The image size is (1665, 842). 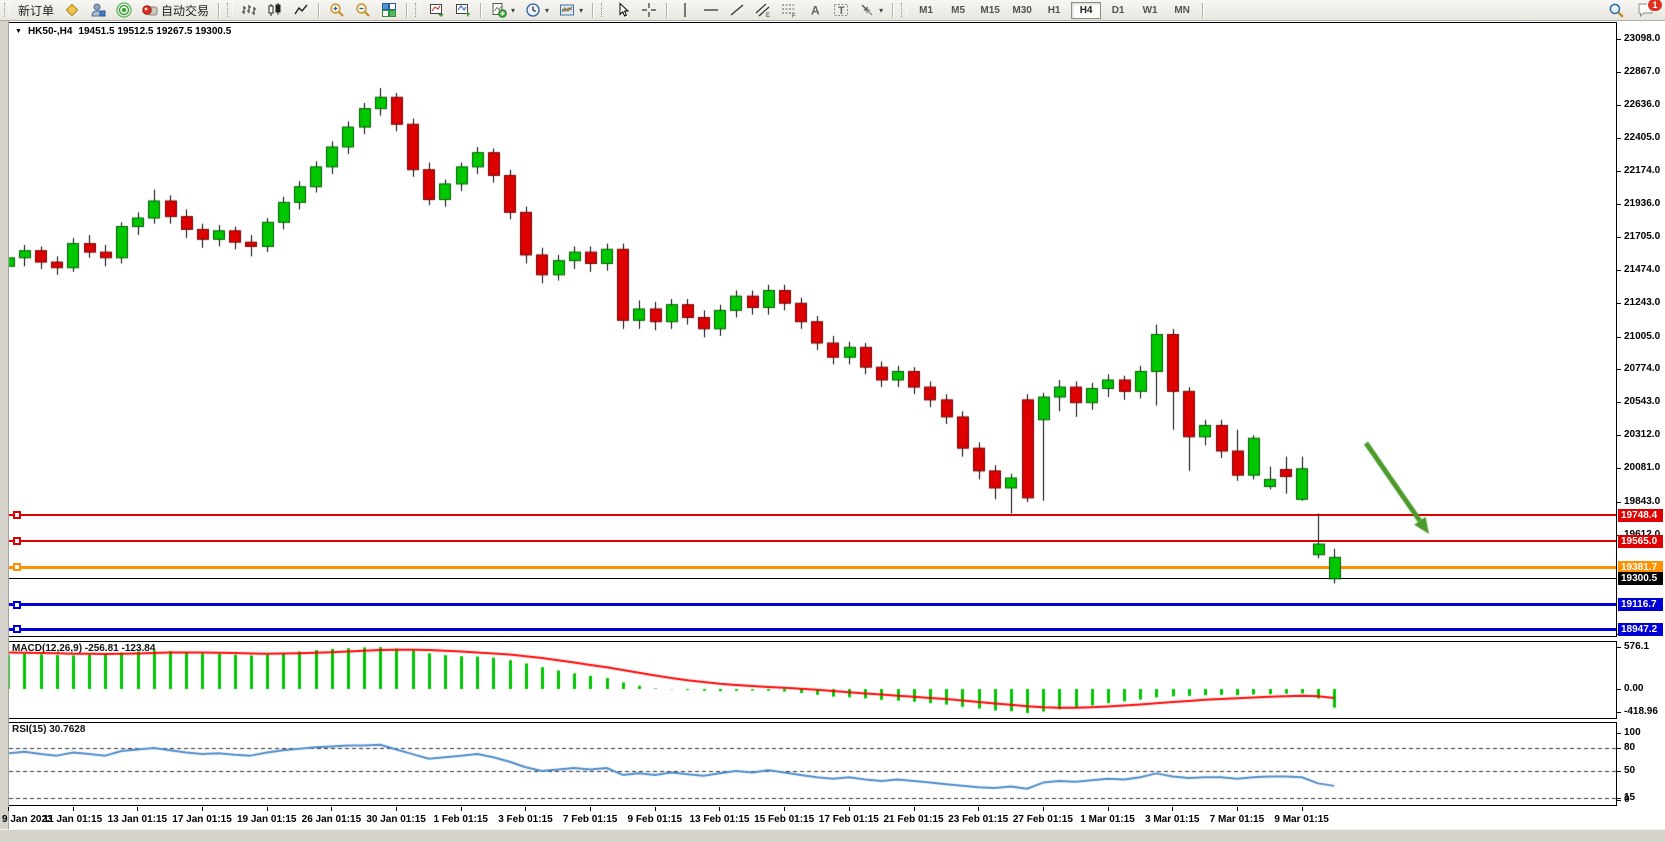 I want to click on timeframe-m15-button: M15, so click(x=990, y=10).